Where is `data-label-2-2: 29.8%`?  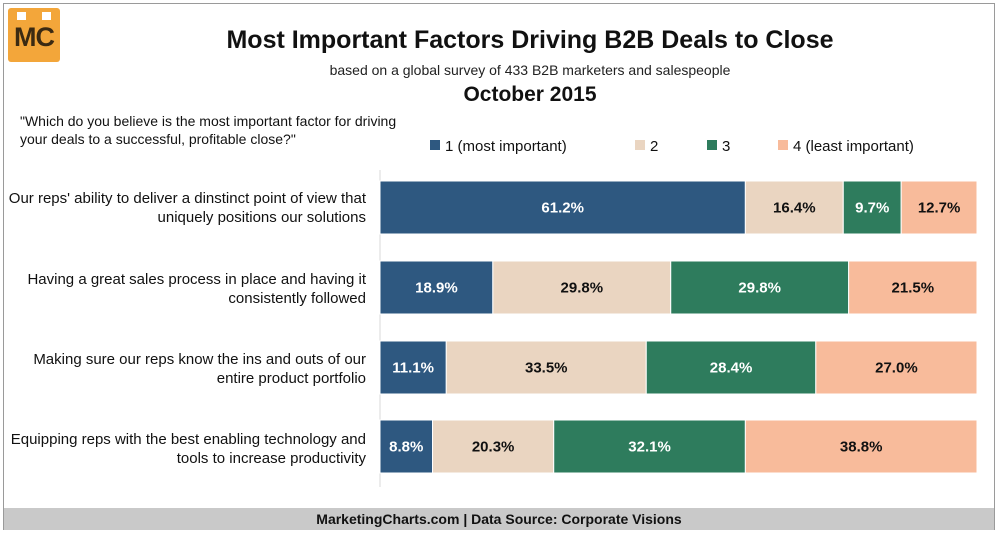 data-label-2-2: 29.8% is located at coordinates (582, 288).